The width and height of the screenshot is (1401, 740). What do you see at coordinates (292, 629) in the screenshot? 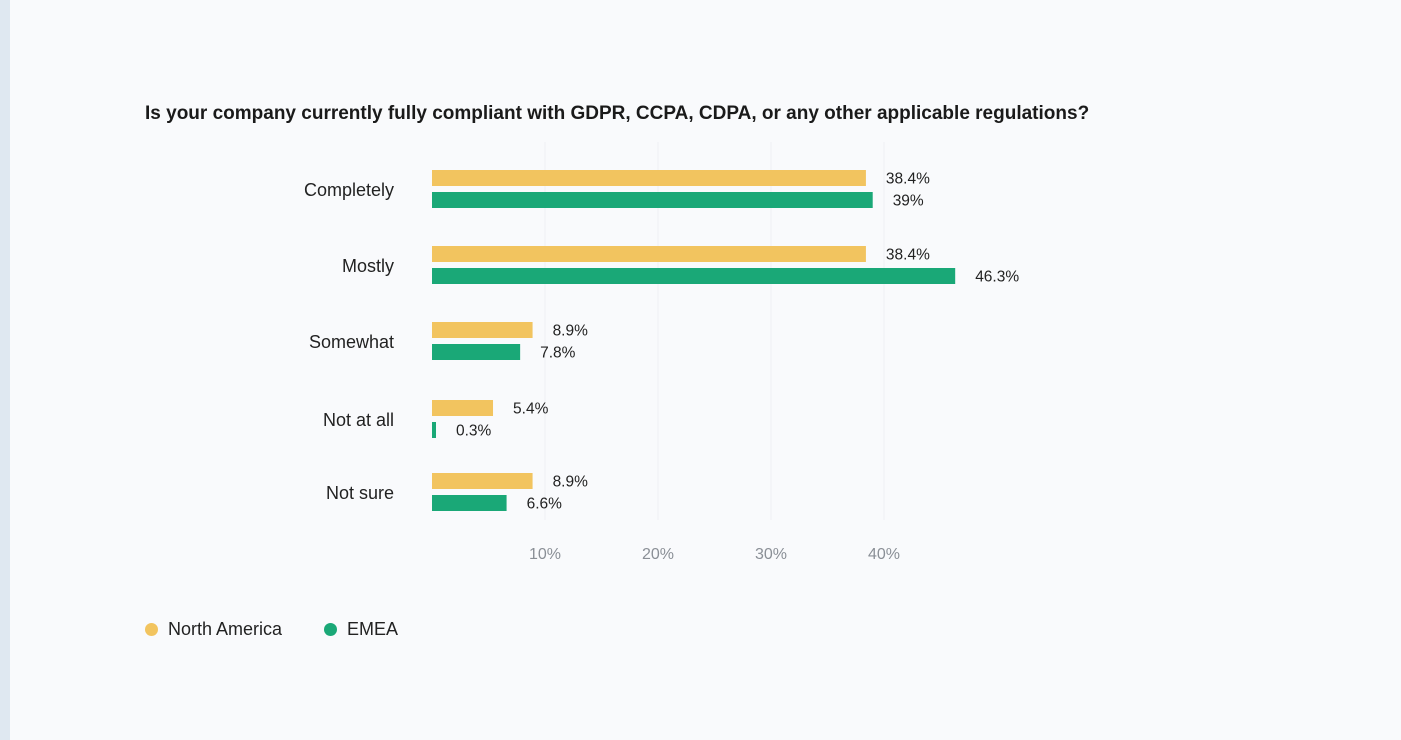
I see `chart-legend: North America EMEA` at bounding box center [292, 629].